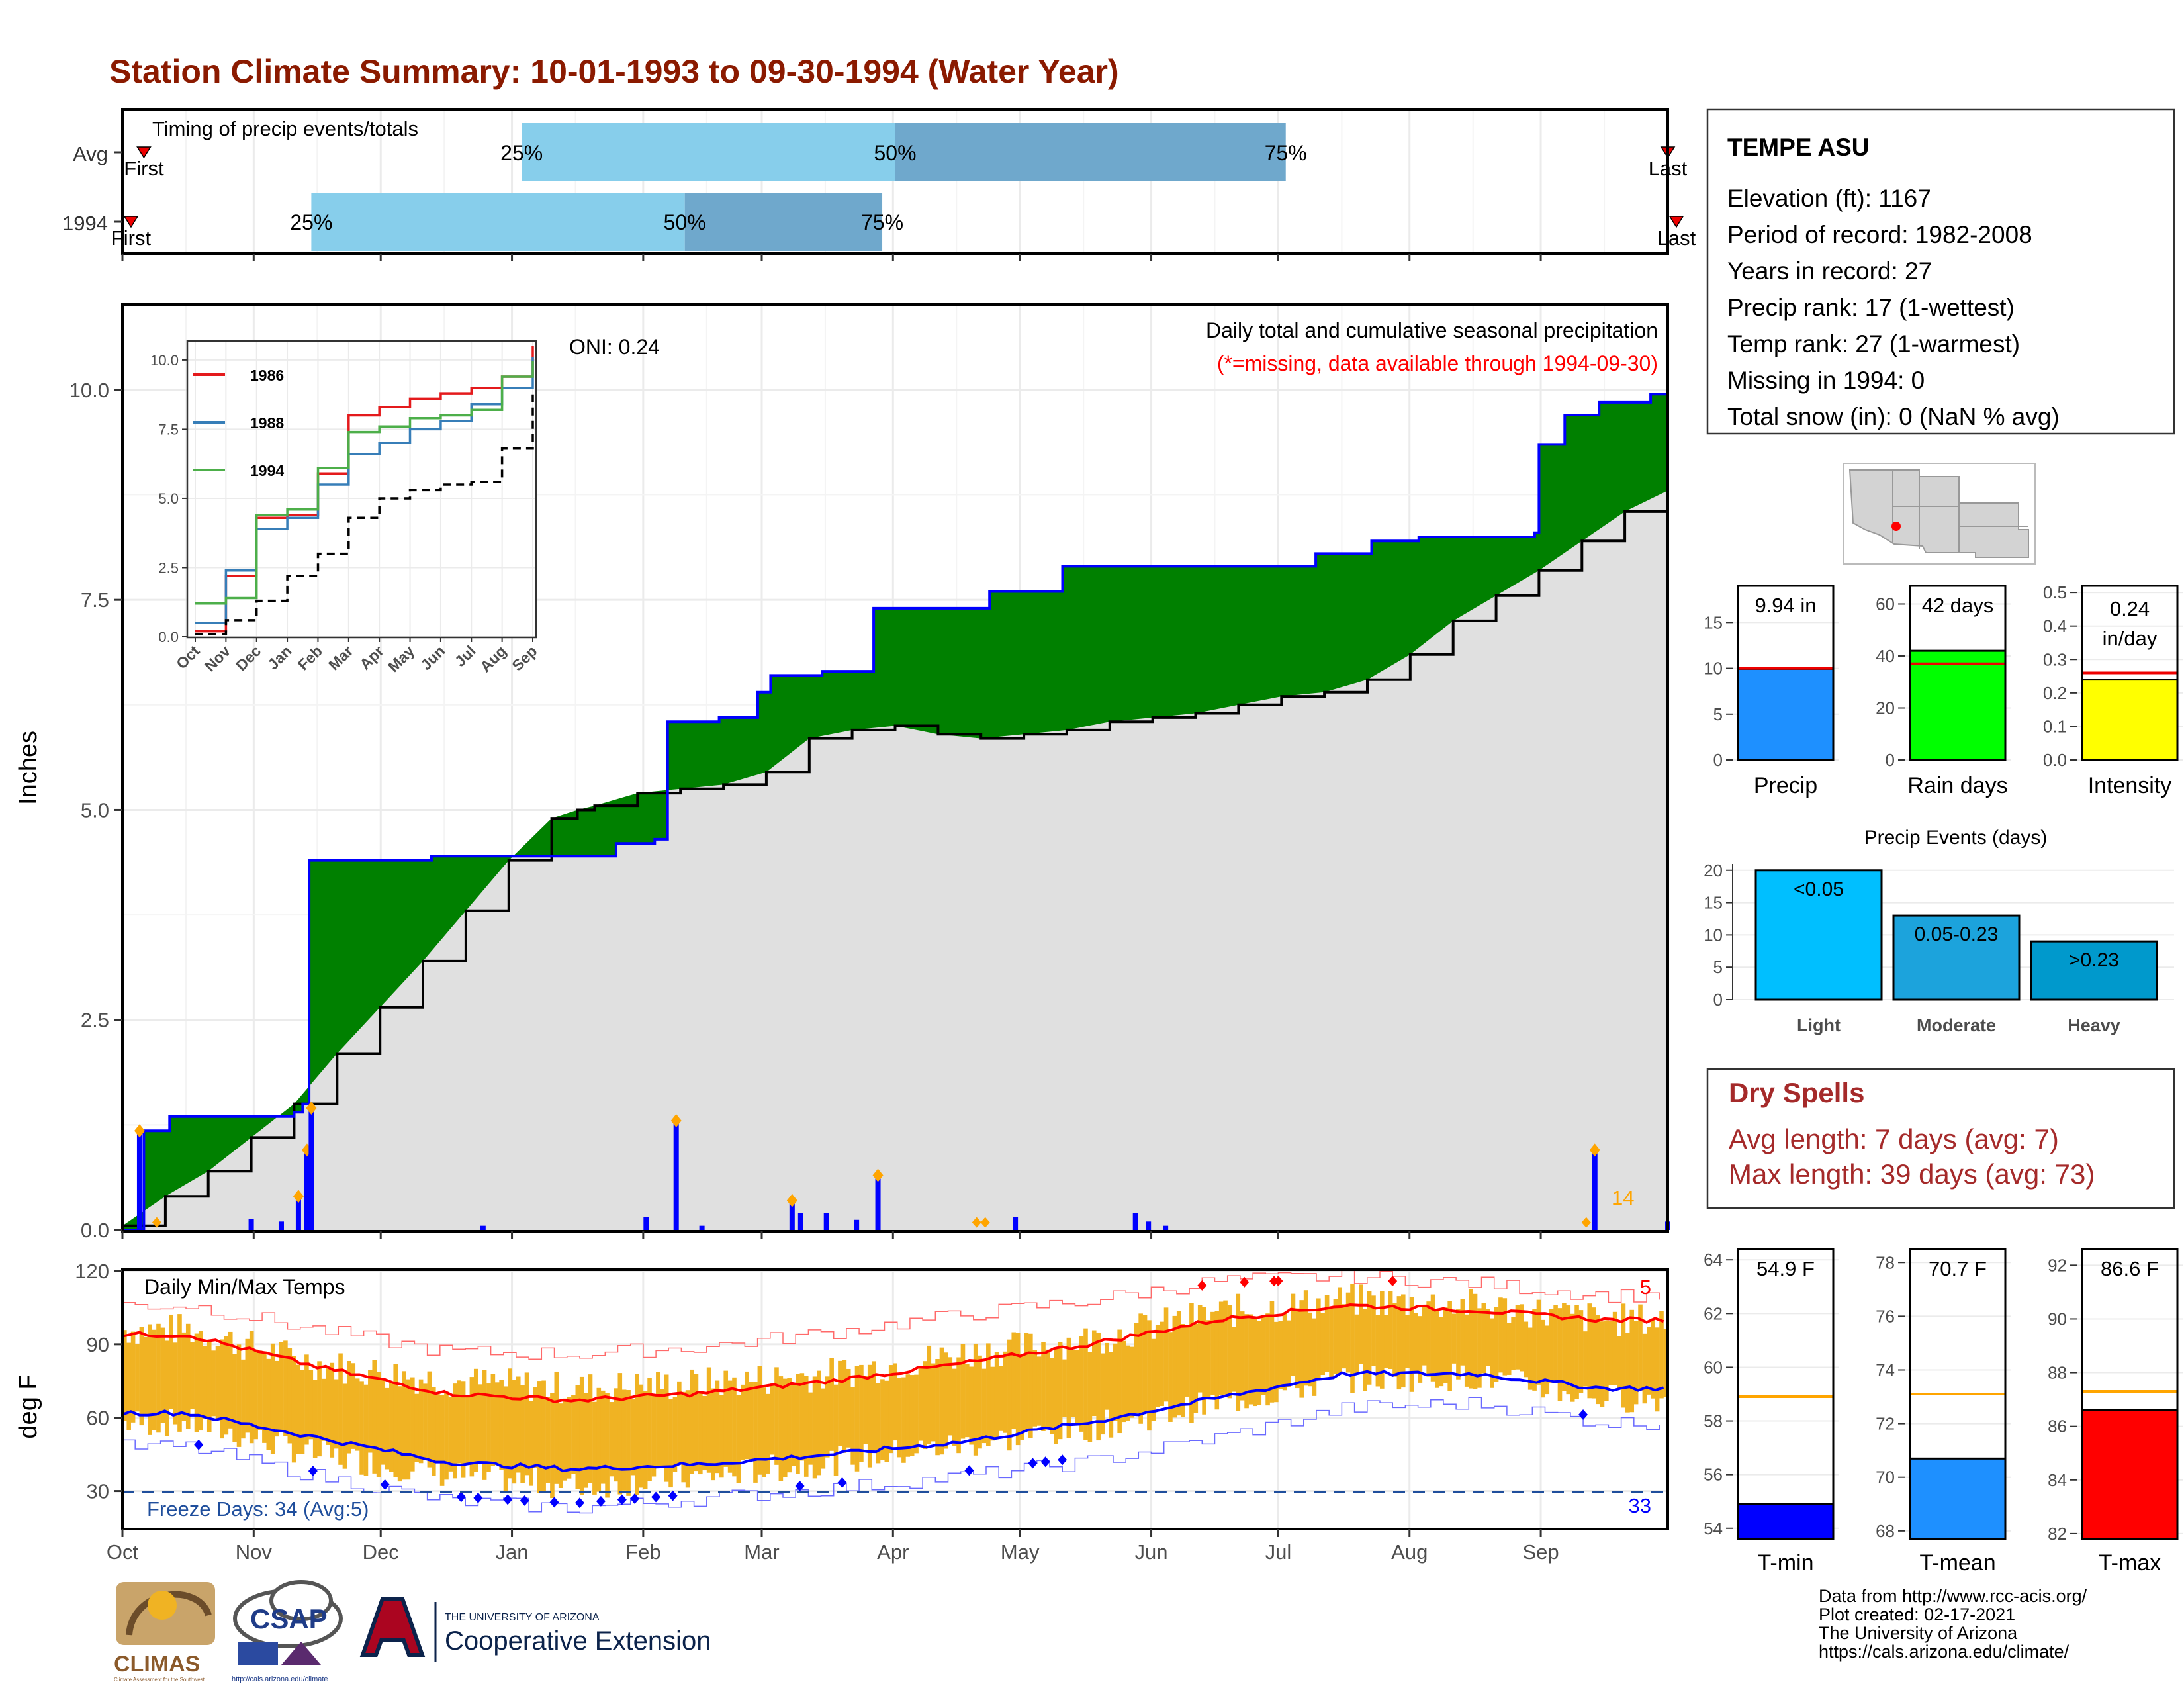 This screenshot has width=2184, height=1688. What do you see at coordinates (1786, 1268) in the screenshot?
I see `temp-summary-value-label: 54.9 F` at bounding box center [1786, 1268].